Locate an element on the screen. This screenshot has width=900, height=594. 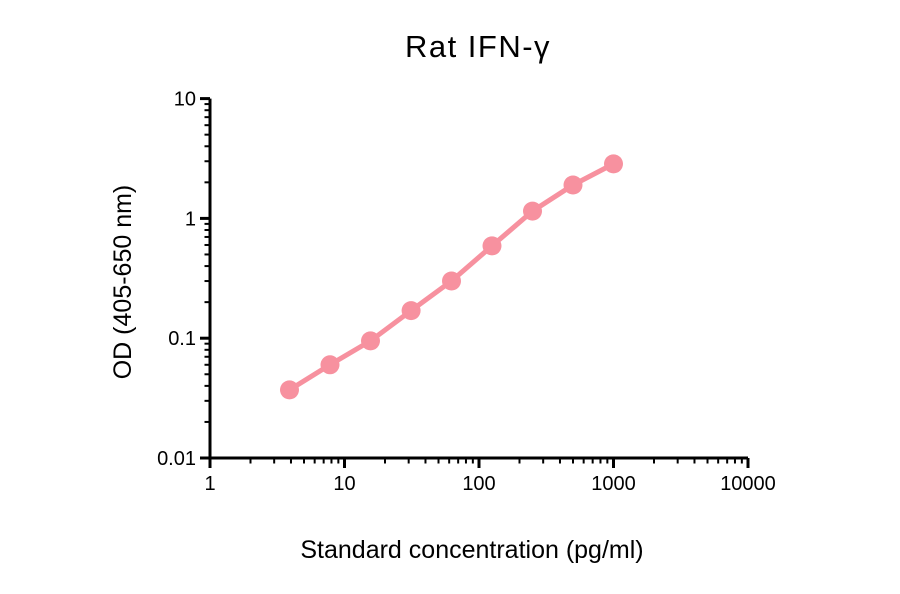
y-tick-label: 0.01 is located at coordinates (176, 459).